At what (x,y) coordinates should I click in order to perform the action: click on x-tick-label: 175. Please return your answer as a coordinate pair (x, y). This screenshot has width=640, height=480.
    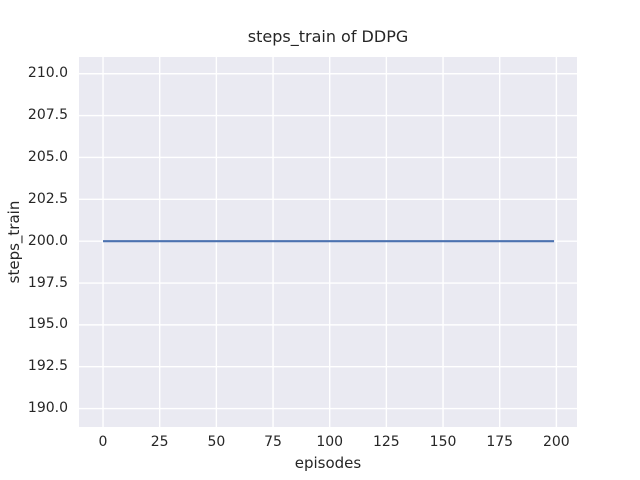
    Looking at the image, I should click on (500, 442).